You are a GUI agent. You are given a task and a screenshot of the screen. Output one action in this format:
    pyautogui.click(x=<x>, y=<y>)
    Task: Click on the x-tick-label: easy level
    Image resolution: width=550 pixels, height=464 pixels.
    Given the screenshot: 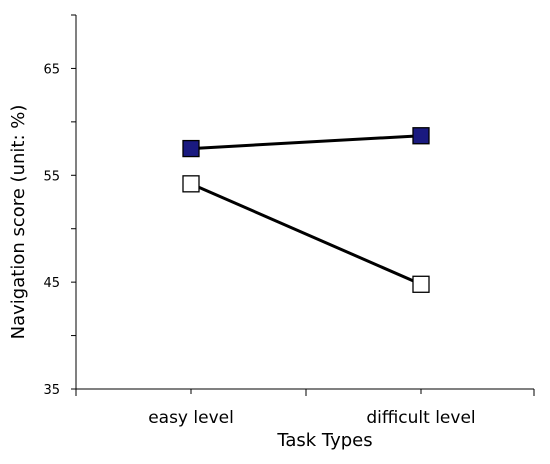 What is the action you would take?
    pyautogui.click(x=191, y=418)
    